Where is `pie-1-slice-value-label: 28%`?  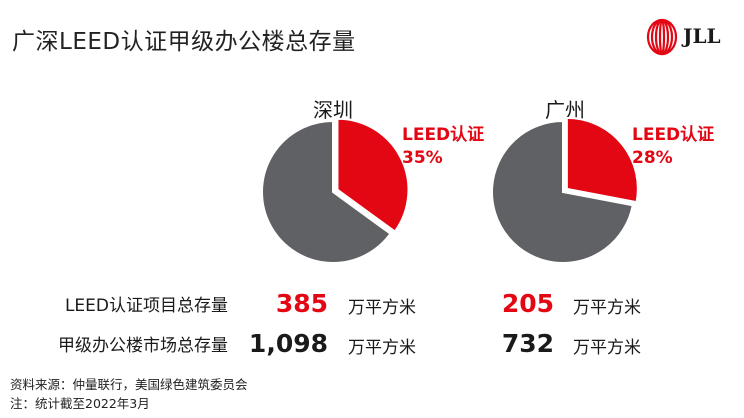 pie-1-slice-value-label: 28% is located at coordinates (652, 158).